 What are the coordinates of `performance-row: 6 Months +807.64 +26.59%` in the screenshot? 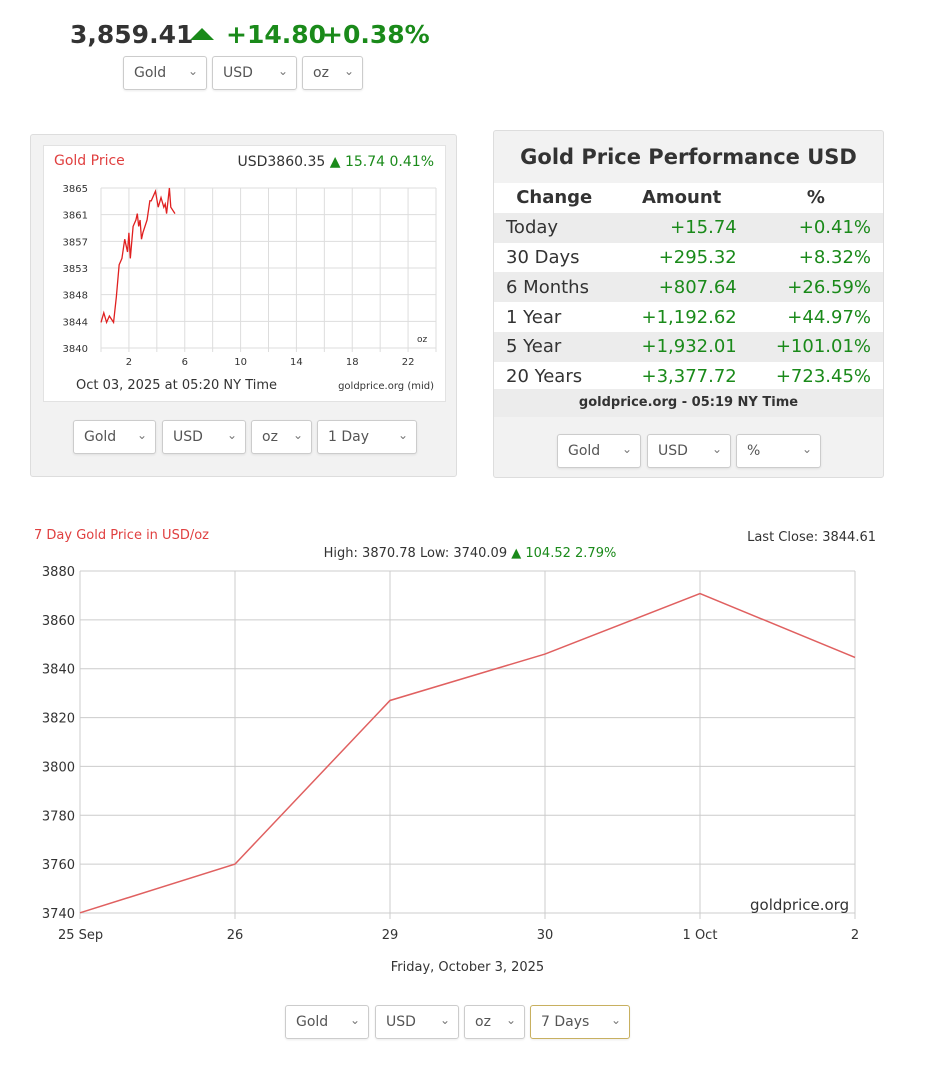 It's located at (688, 287).